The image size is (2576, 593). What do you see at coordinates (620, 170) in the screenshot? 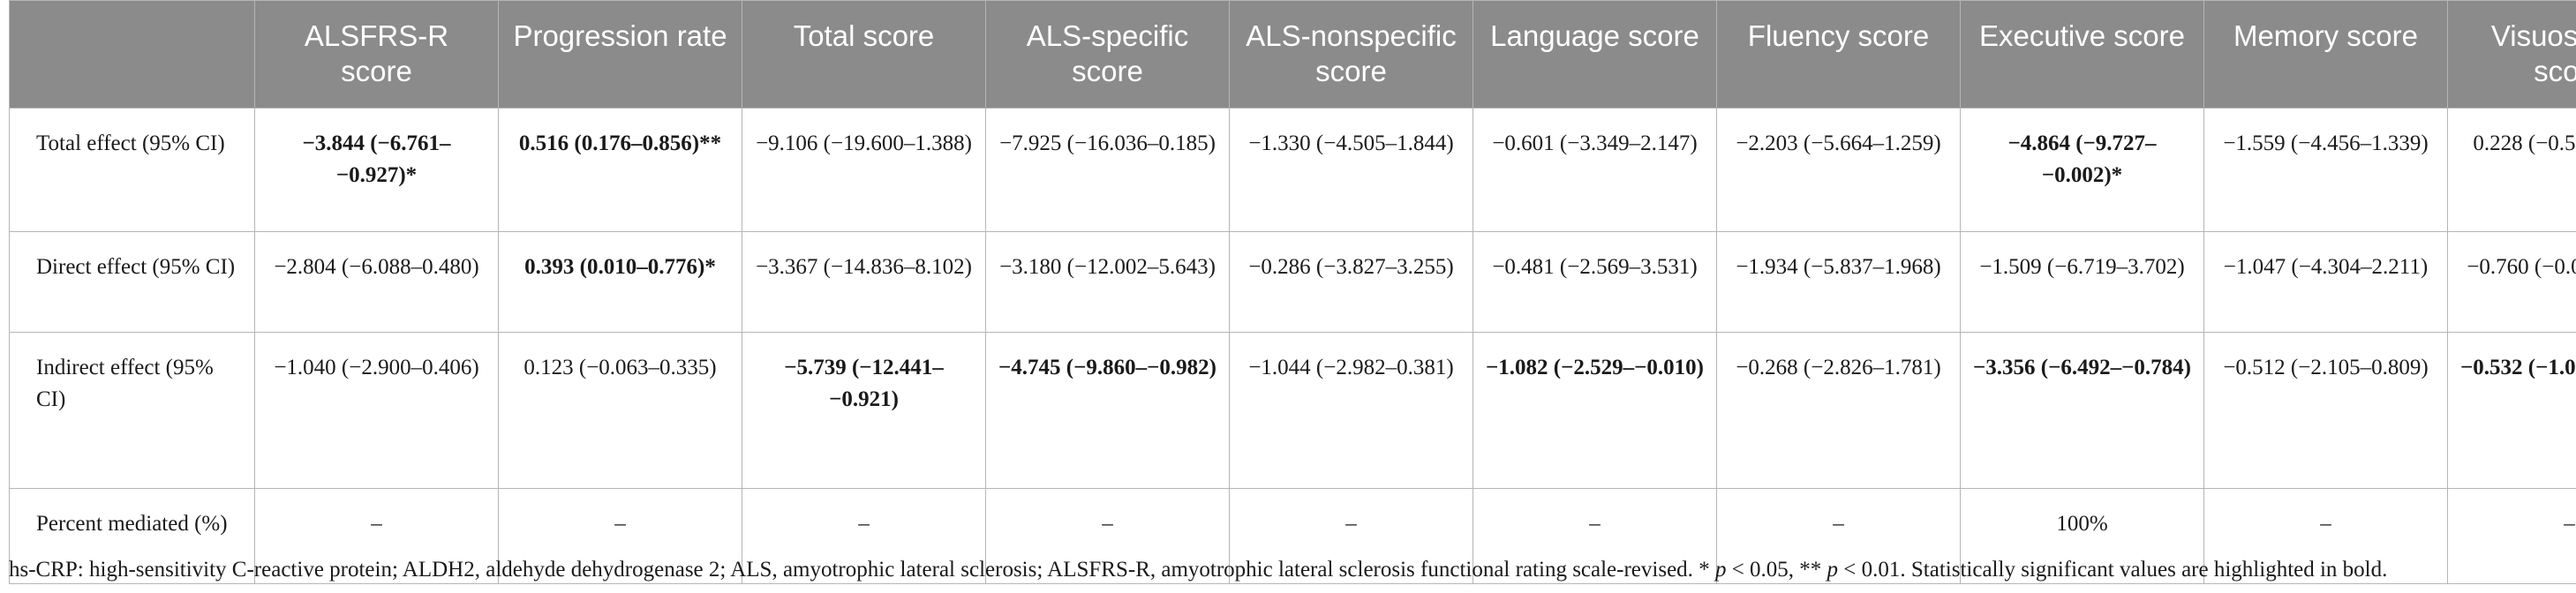
I see `table-cell: 0.516 (0.176–0.856)**` at bounding box center [620, 170].